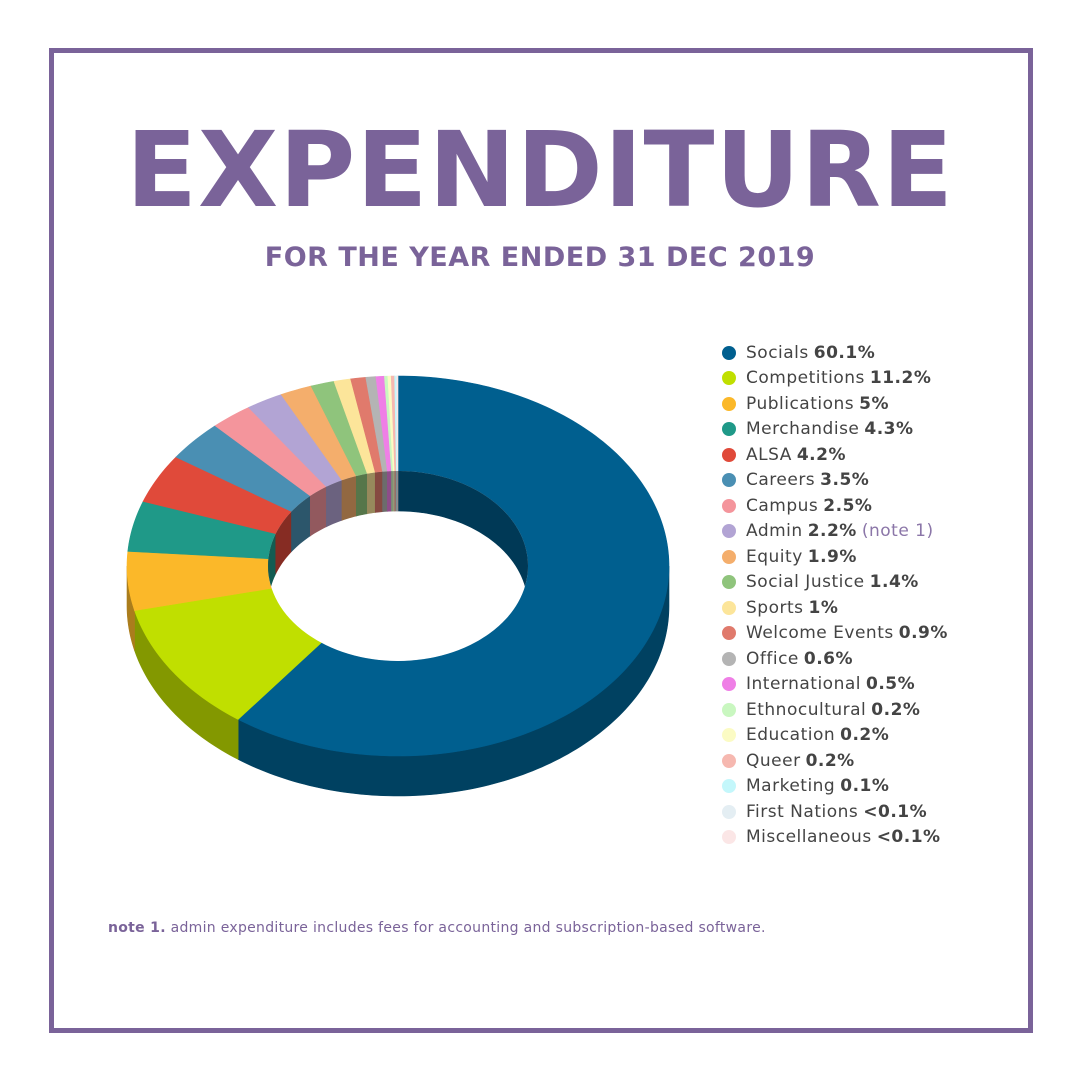 This screenshot has width=1080, height=1080. Describe the element at coordinates (897, 531) in the screenshot. I see `legend-note: (note 1)` at that location.